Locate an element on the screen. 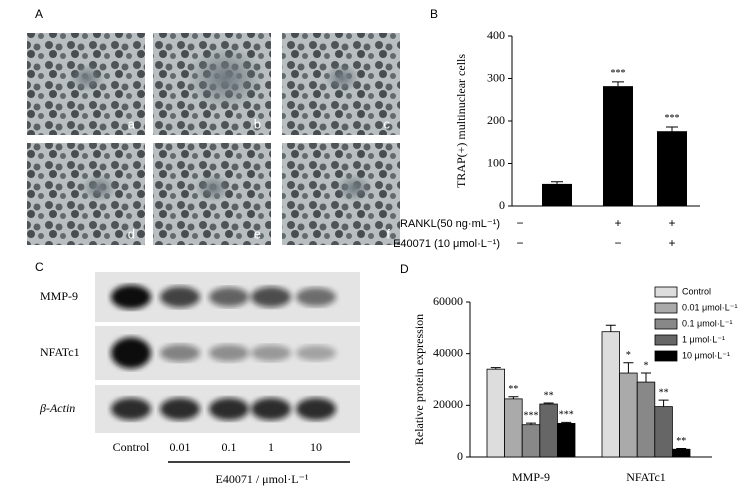 Image resolution: width=748 pixels, height=493 pixels. row-label: MMP-9 is located at coordinates (59, 296).